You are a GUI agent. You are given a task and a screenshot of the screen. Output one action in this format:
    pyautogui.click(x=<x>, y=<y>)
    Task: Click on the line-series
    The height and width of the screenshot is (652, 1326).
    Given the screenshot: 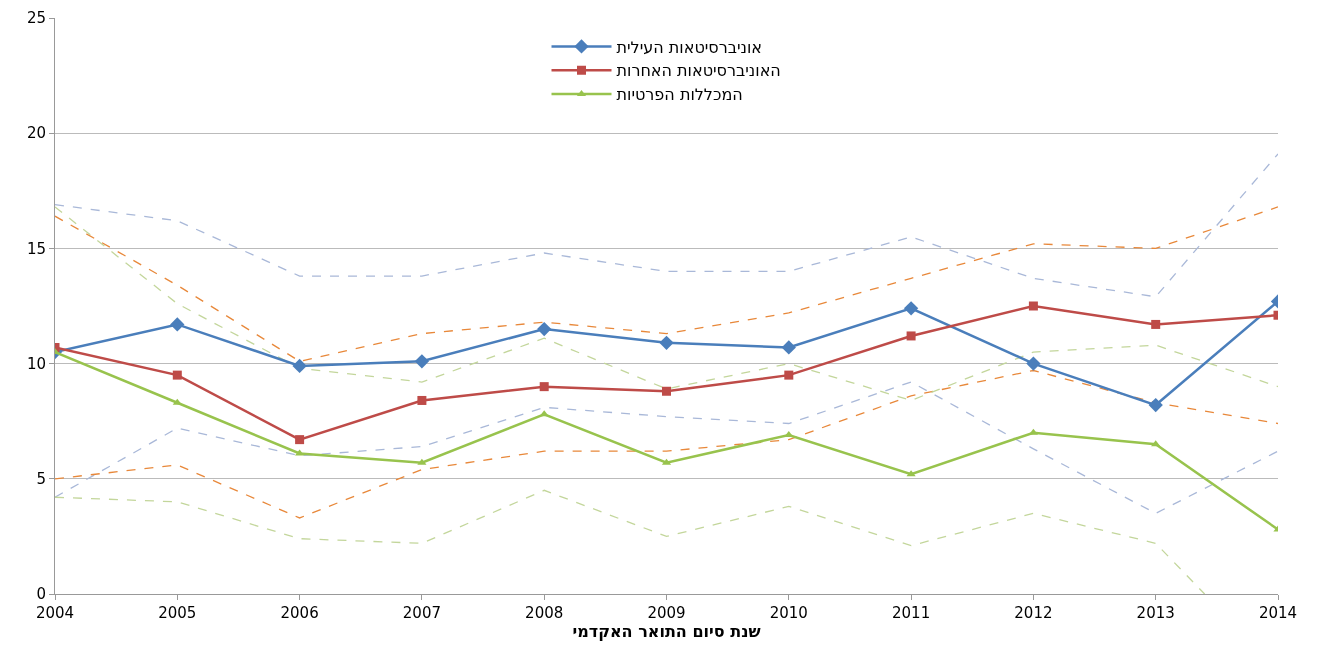 What is the action you would take?
    pyautogui.click(x=630, y=541)
    